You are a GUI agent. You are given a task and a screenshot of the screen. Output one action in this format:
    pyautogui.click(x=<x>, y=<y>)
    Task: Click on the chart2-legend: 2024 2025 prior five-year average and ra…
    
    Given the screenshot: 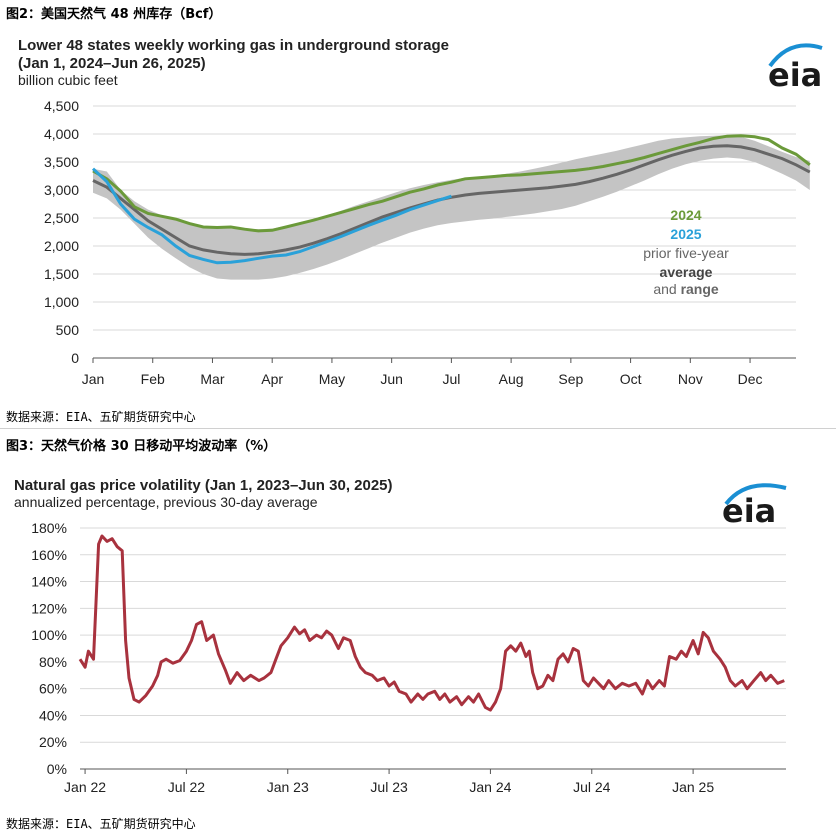 What is the action you would take?
    pyautogui.click(x=686, y=252)
    